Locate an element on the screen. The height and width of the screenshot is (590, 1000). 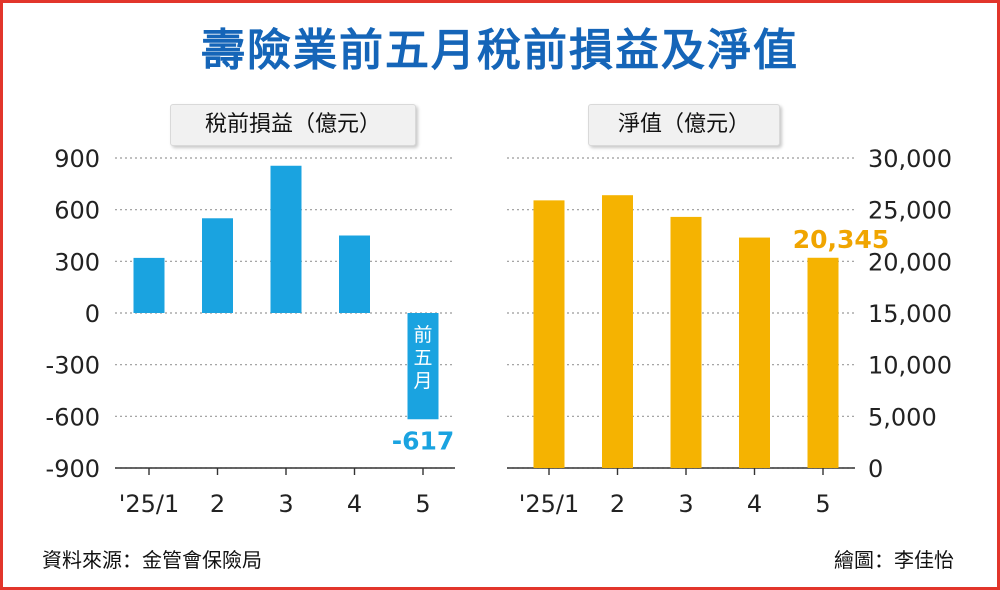
right-panel-title: 淨值（億元） is located at coordinates (684, 125).